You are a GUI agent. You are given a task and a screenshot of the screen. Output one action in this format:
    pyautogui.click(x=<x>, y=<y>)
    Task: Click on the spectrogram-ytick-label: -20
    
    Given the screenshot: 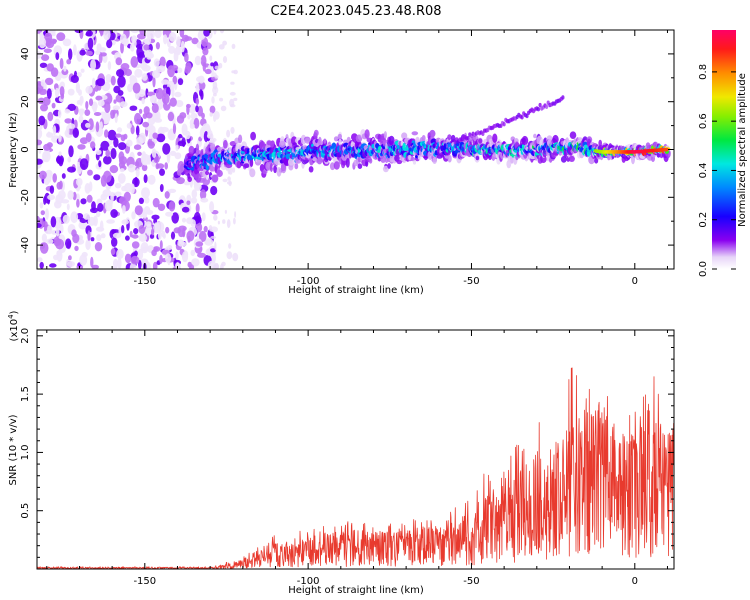 What is the action you would take?
    pyautogui.click(x=25, y=197)
    